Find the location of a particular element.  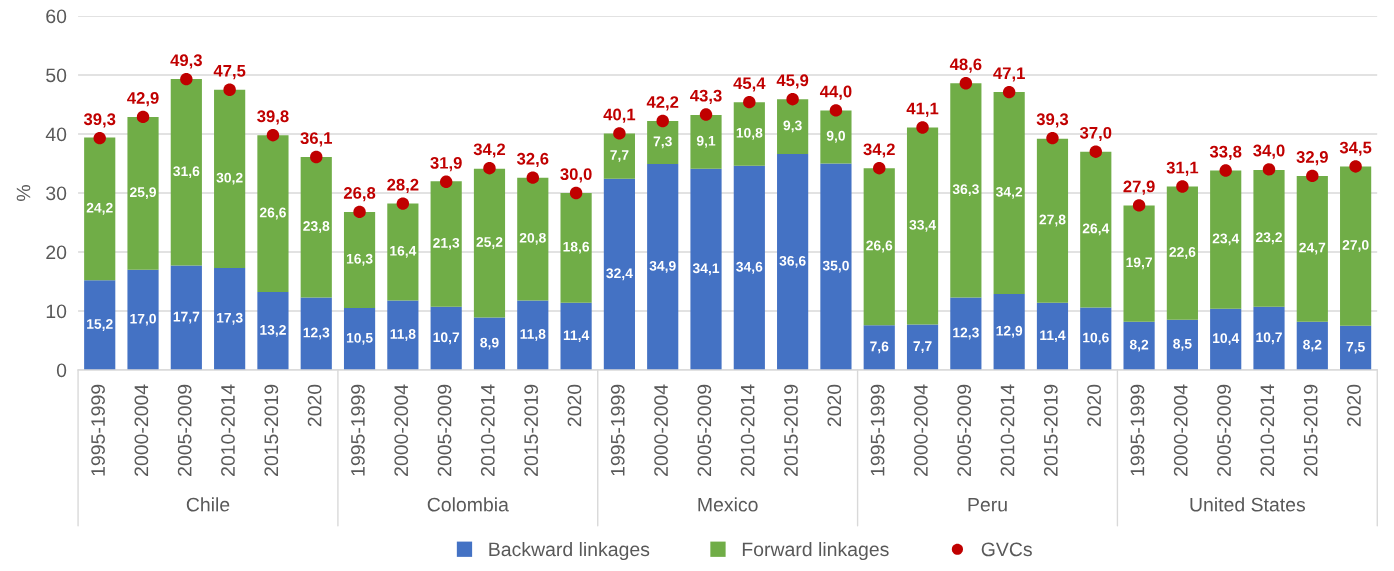

data-label: 44,0 is located at coordinates (835, 92).